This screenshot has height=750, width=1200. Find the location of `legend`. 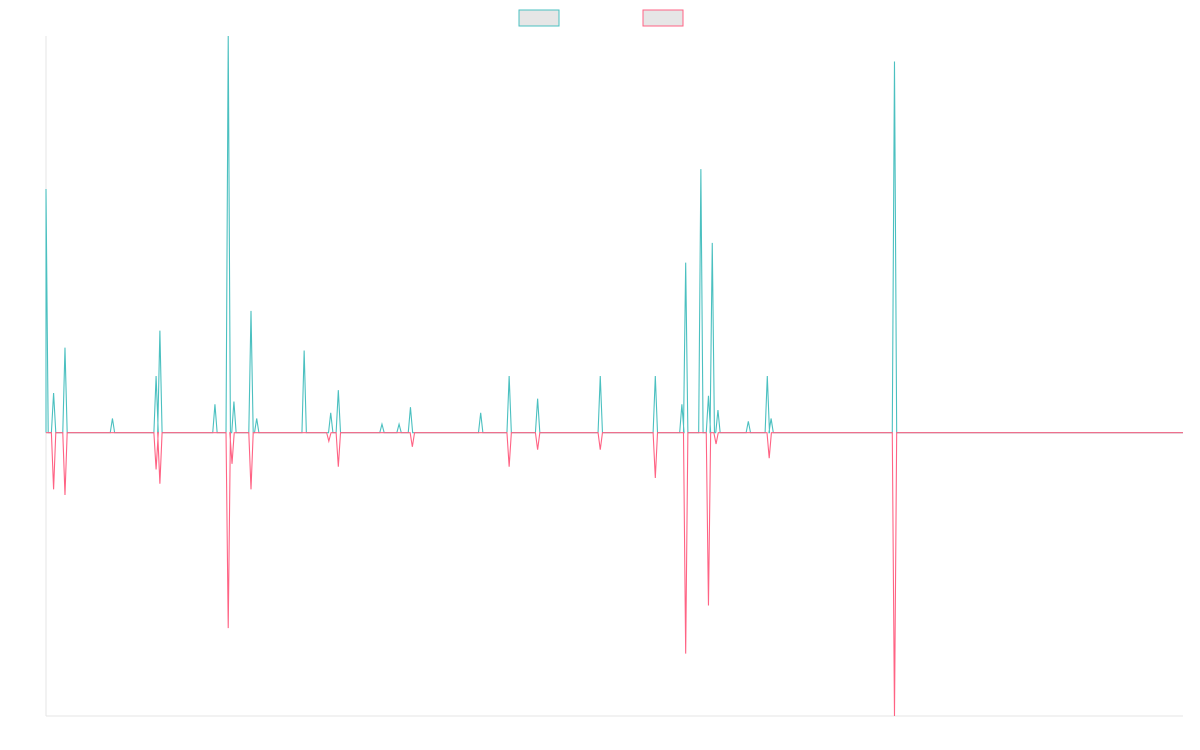

legend is located at coordinates (601, 18).